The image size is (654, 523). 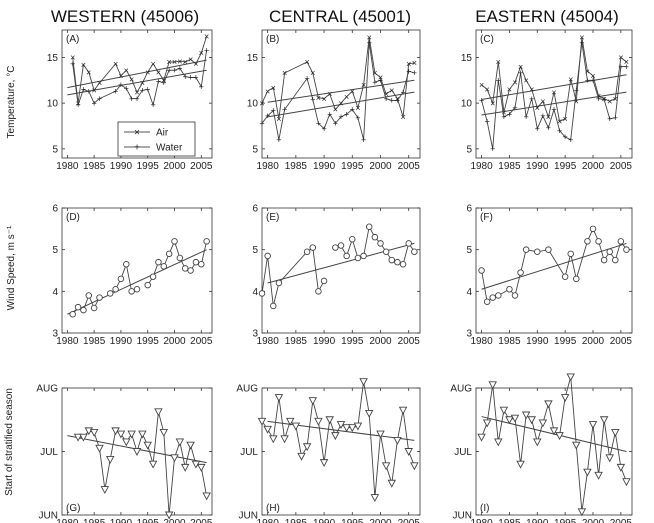 I want to click on plot-frame, so click(x=341, y=270).